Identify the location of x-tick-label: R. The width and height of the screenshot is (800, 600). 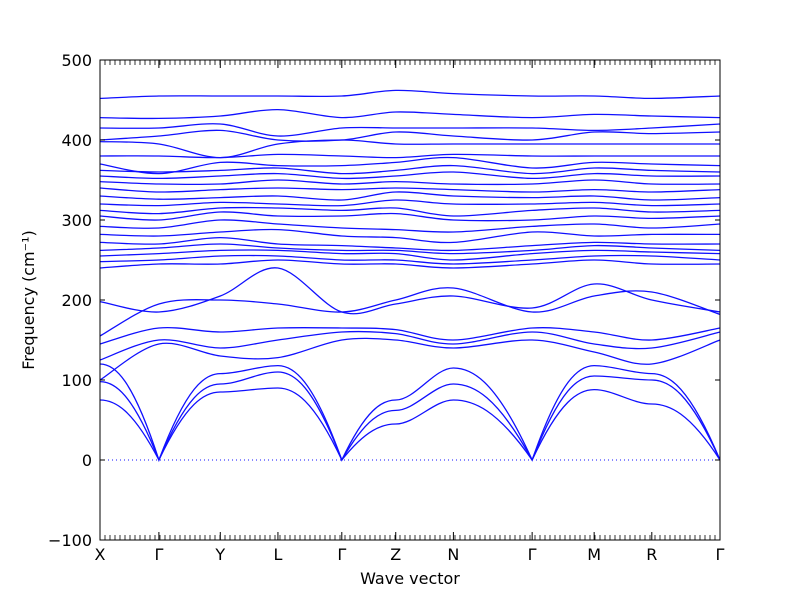
(651, 554).